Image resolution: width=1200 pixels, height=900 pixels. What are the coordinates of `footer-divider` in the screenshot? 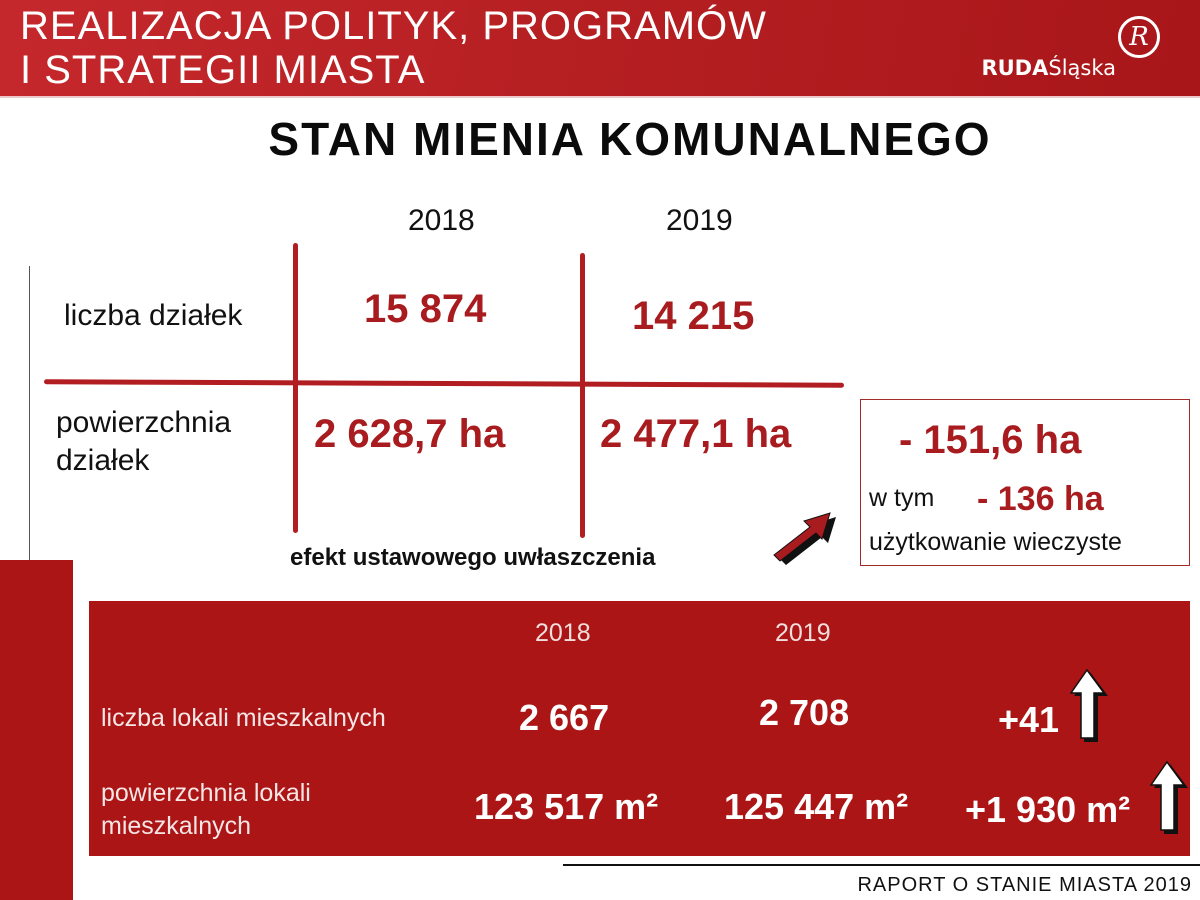 It's located at (881, 865).